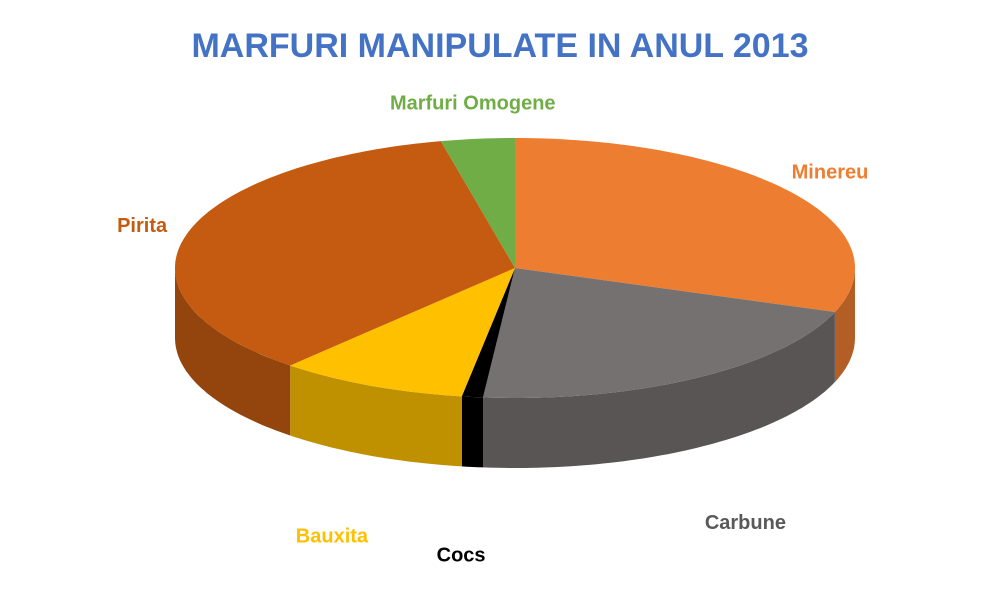 The height and width of the screenshot is (600, 1000). What do you see at coordinates (332, 536) in the screenshot?
I see `slice-label: Bauxita` at bounding box center [332, 536].